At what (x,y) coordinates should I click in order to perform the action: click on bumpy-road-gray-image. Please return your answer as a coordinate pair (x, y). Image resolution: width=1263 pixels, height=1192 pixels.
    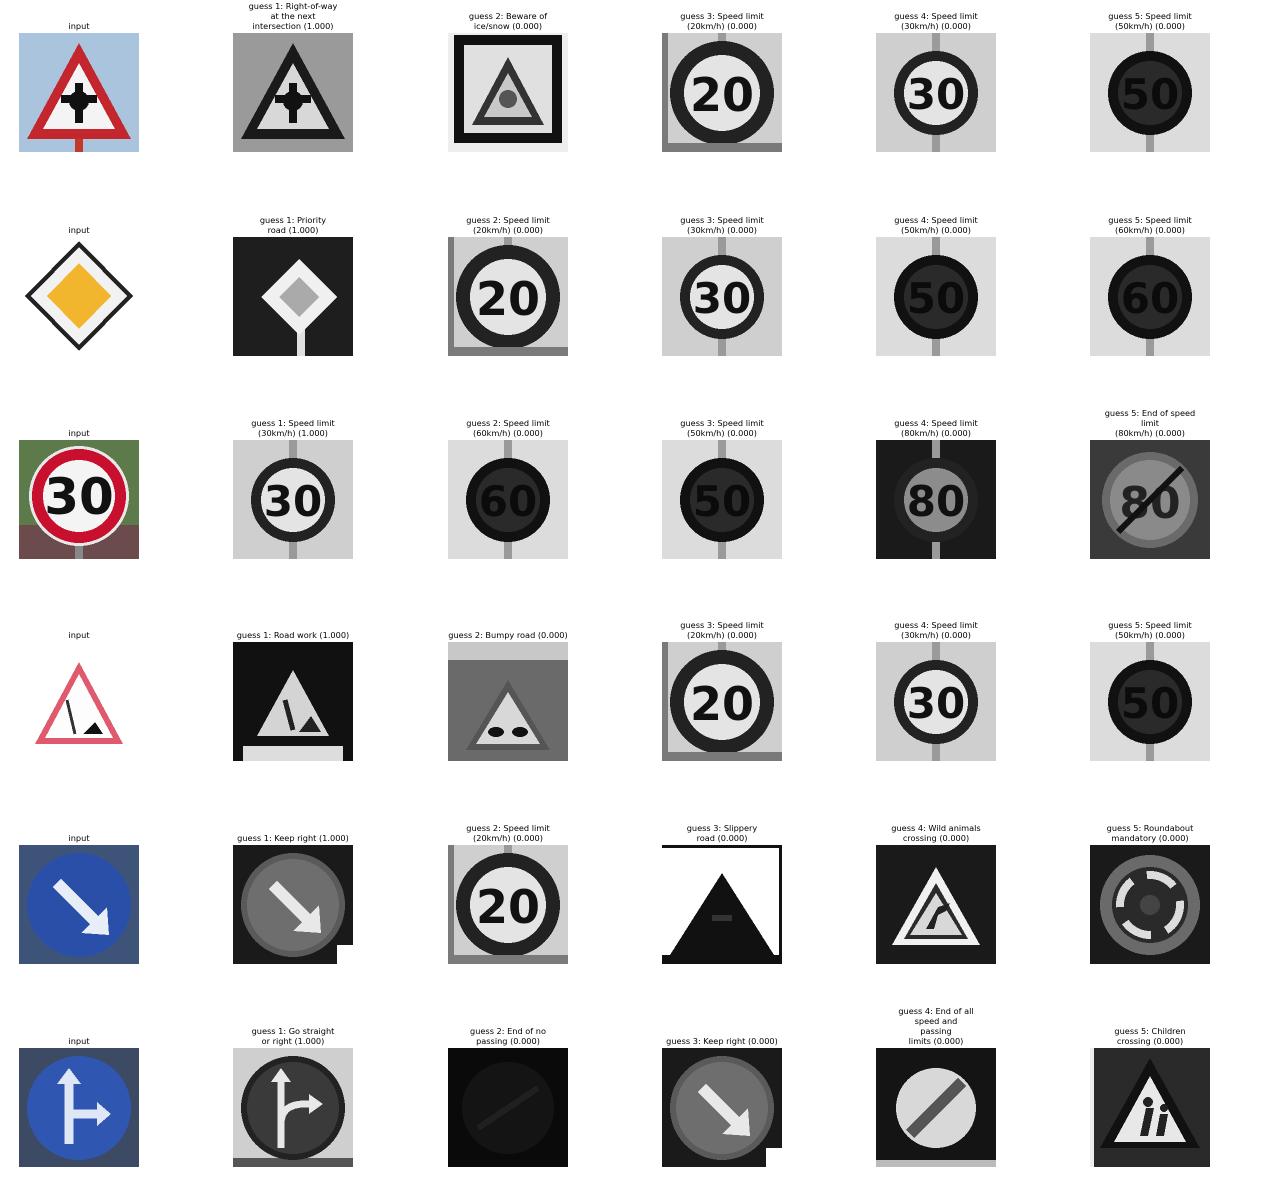
    Looking at the image, I should click on (508, 701).